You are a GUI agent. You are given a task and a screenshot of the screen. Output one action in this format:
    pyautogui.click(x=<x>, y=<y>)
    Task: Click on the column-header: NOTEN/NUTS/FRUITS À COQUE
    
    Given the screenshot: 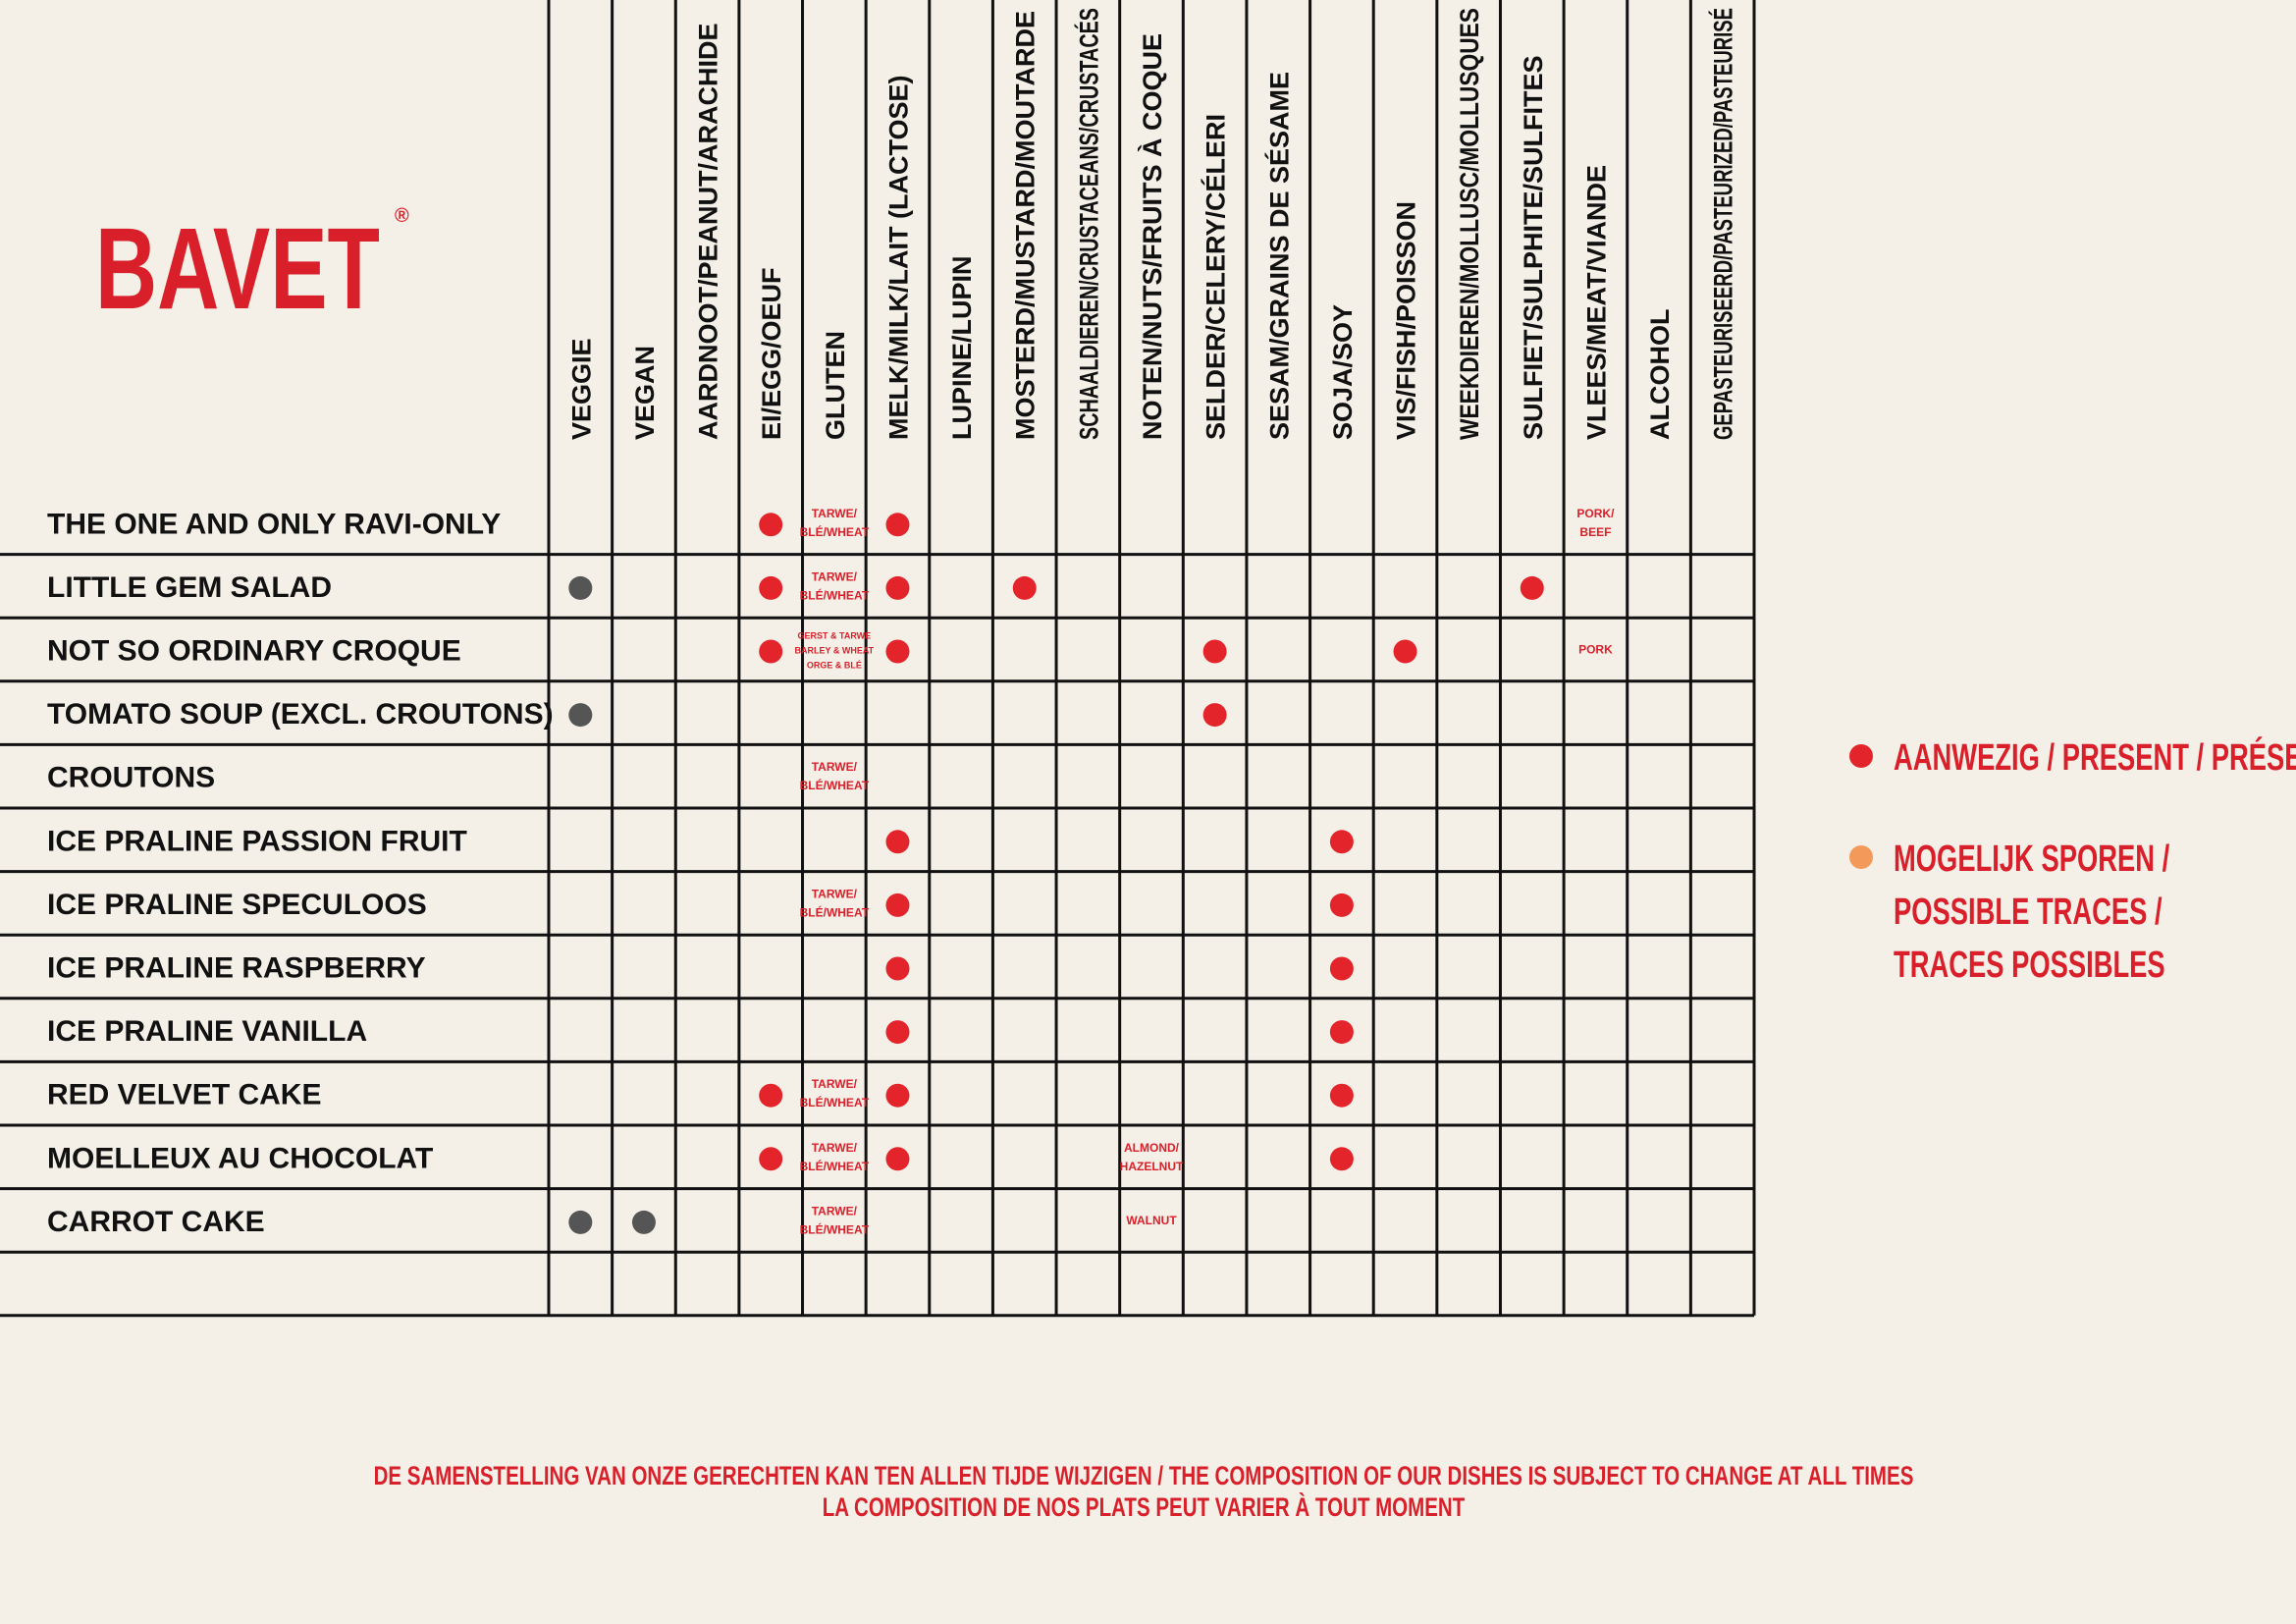 What is the action you would take?
    pyautogui.click(x=1152, y=236)
    